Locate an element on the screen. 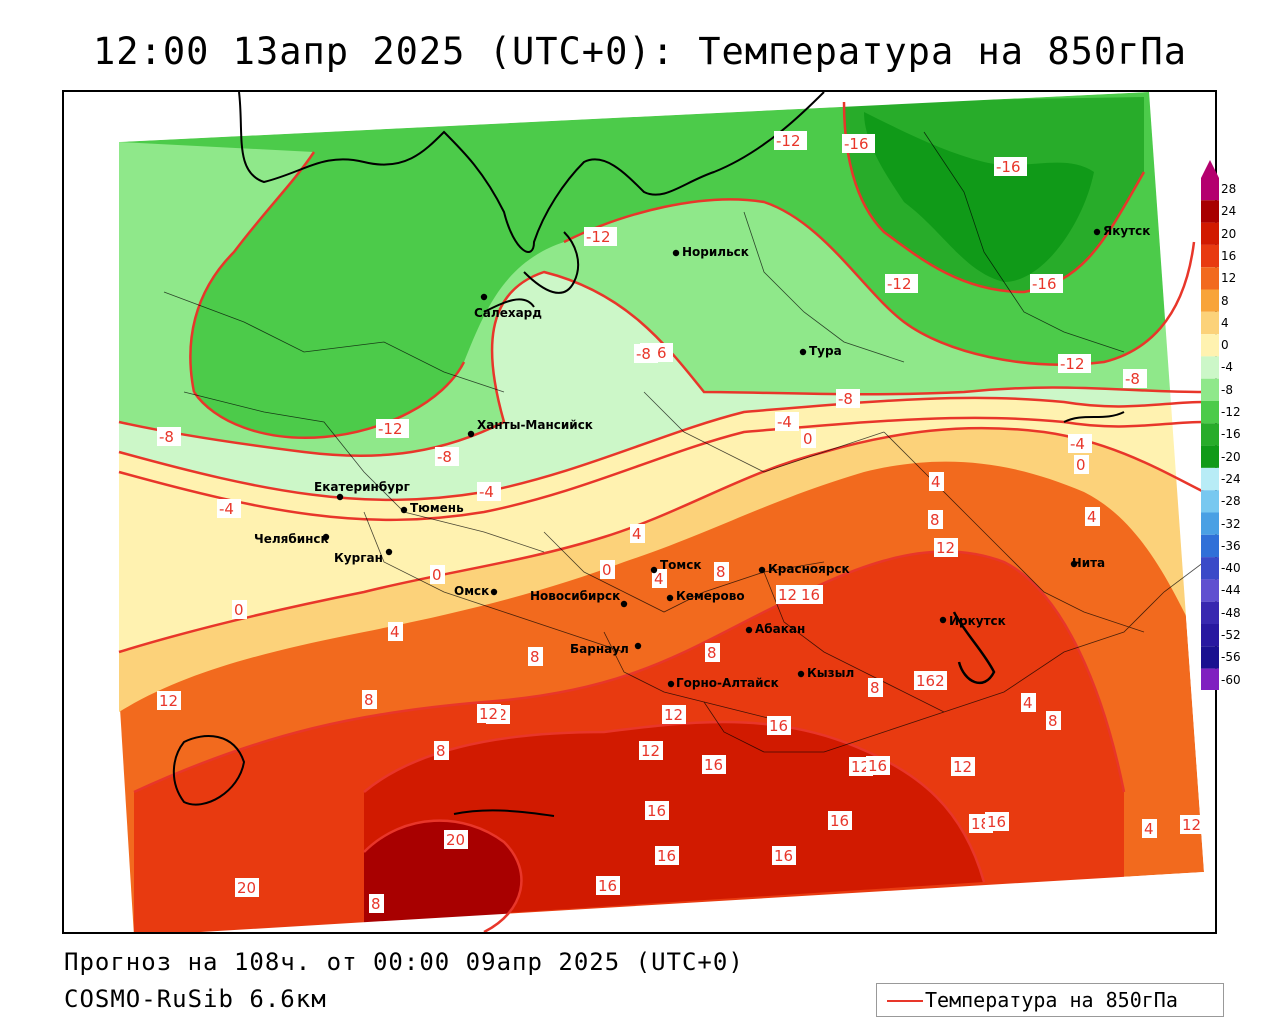 Image resolution: width=1280 pixels, height=1024 pixels. isoline-label: 20 is located at coordinates (456, 839).